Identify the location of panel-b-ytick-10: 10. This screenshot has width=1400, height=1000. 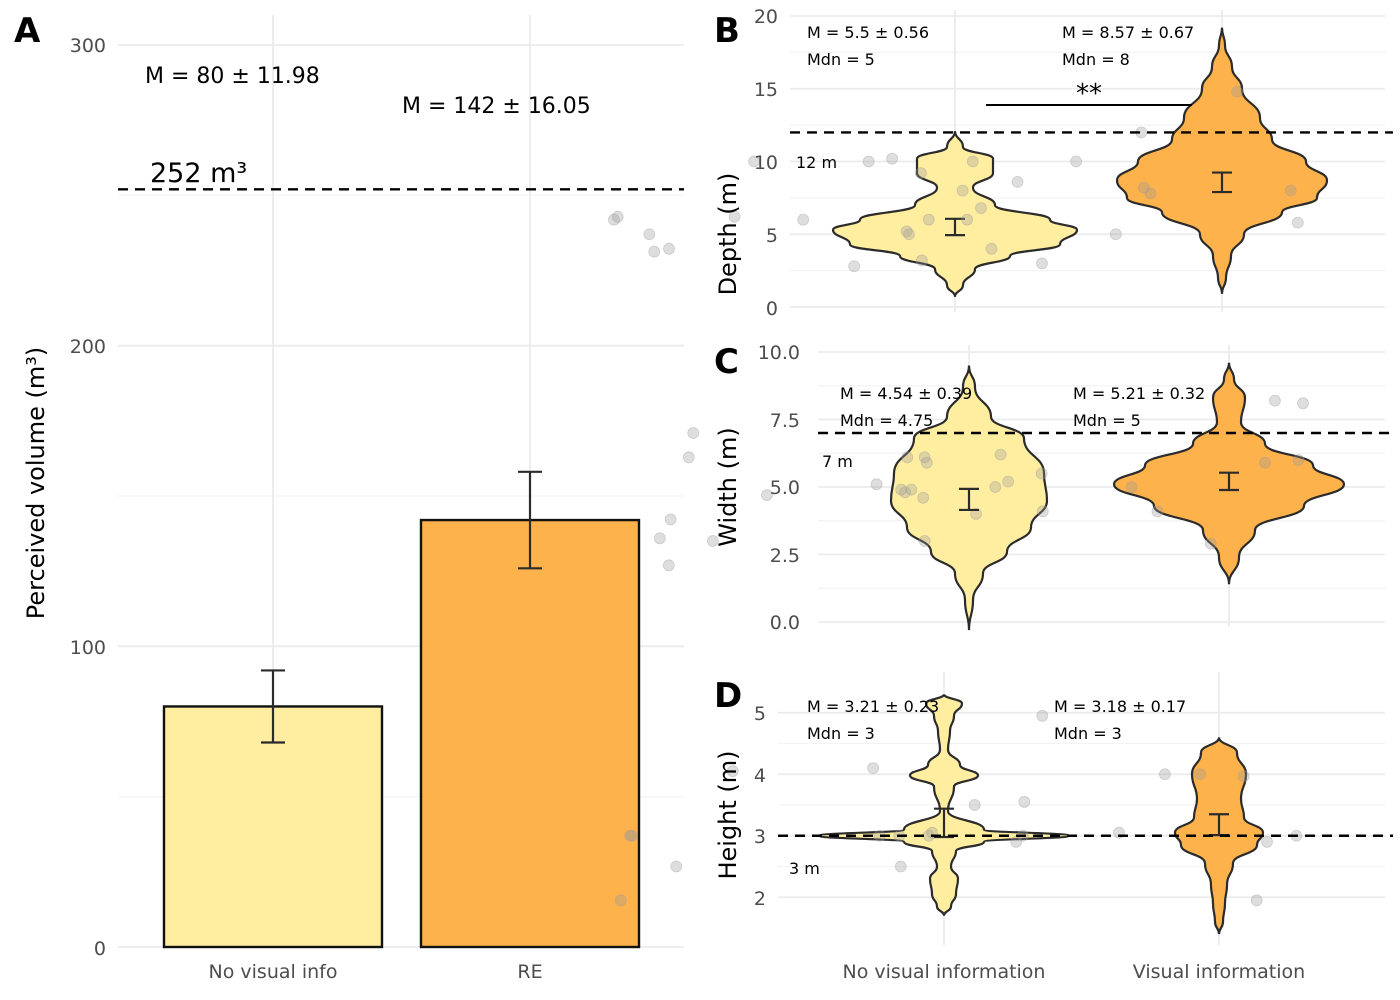
(766, 163).